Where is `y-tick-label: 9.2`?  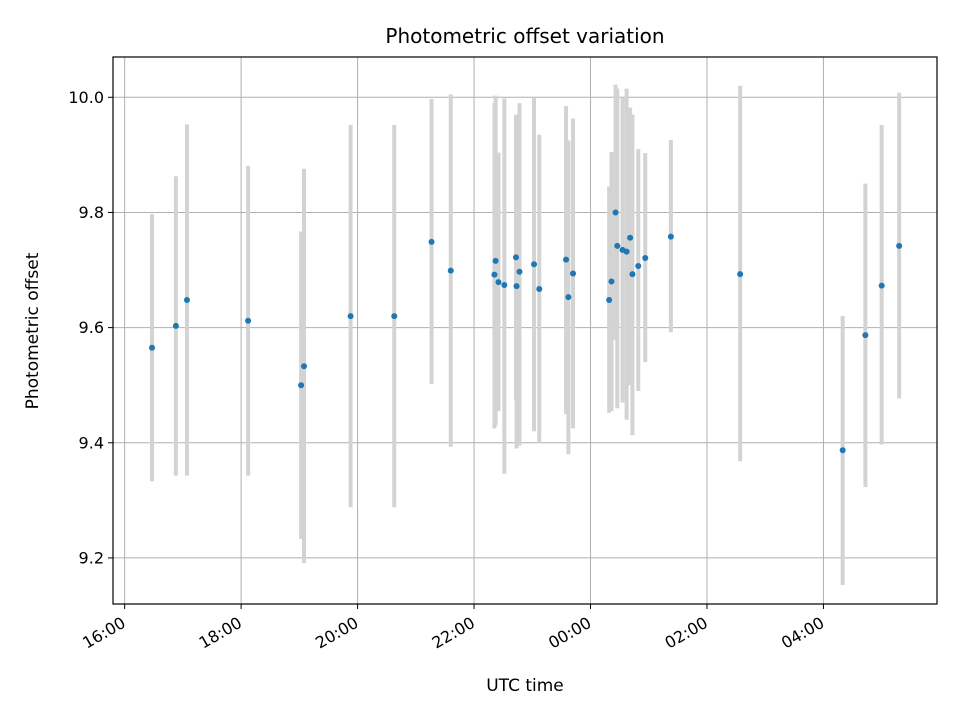
y-tick-label: 9.2 is located at coordinates (91, 557).